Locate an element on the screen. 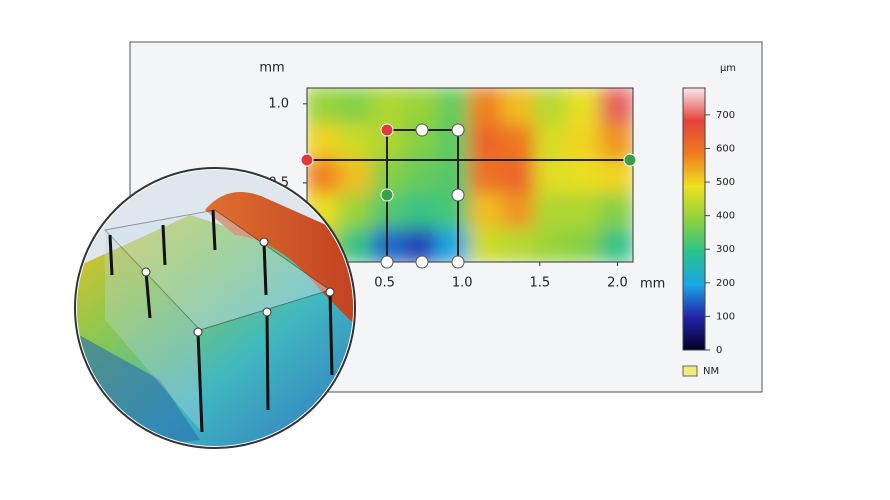  colorbar-tick-label: 500 is located at coordinates (725, 182).